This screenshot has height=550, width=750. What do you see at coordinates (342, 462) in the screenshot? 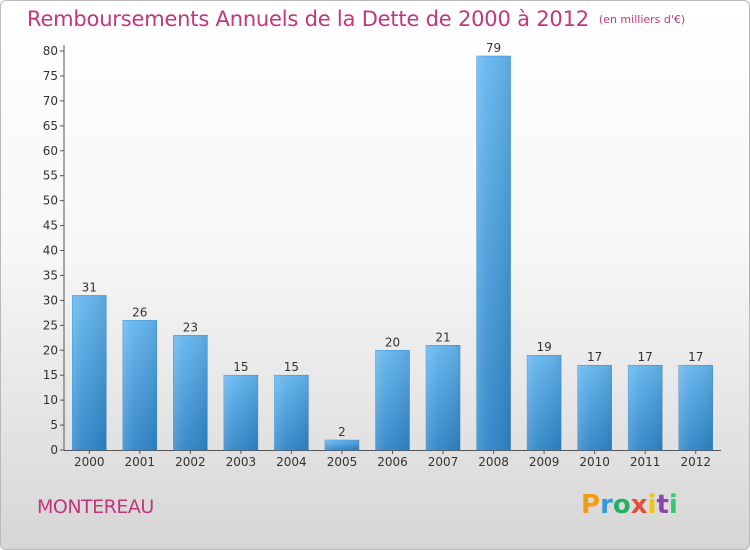
I see `x-tick-label: 2005` at bounding box center [342, 462].